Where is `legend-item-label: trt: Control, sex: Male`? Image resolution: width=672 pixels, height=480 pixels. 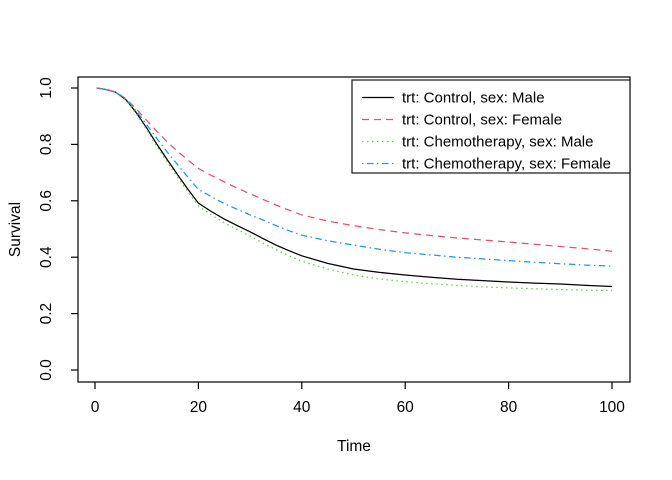
legend-item-label: trt: Control, sex: Male is located at coordinates (473, 98).